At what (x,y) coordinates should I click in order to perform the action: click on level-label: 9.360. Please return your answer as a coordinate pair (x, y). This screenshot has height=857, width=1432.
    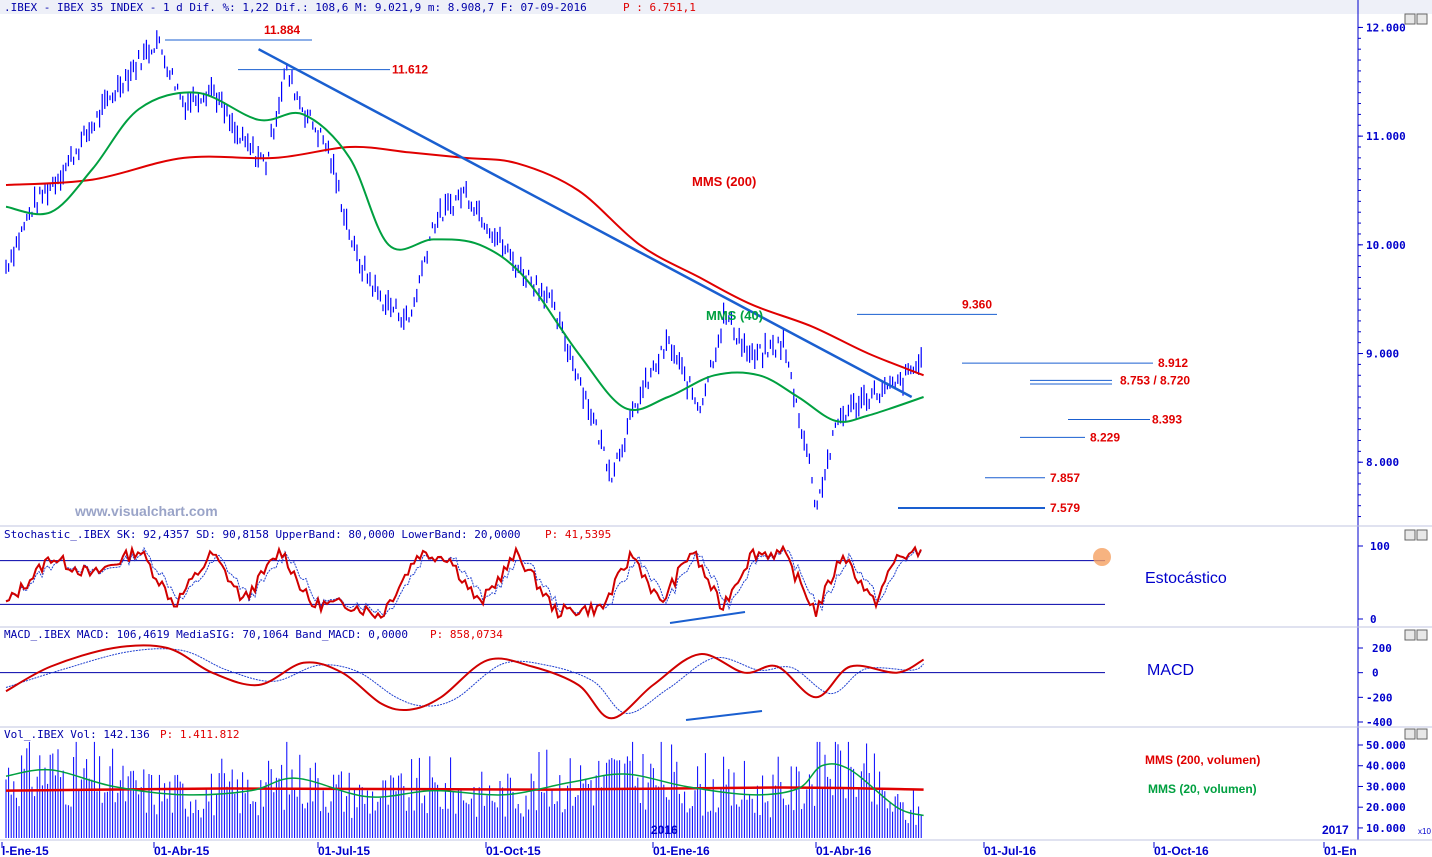
    Looking at the image, I should click on (977, 304).